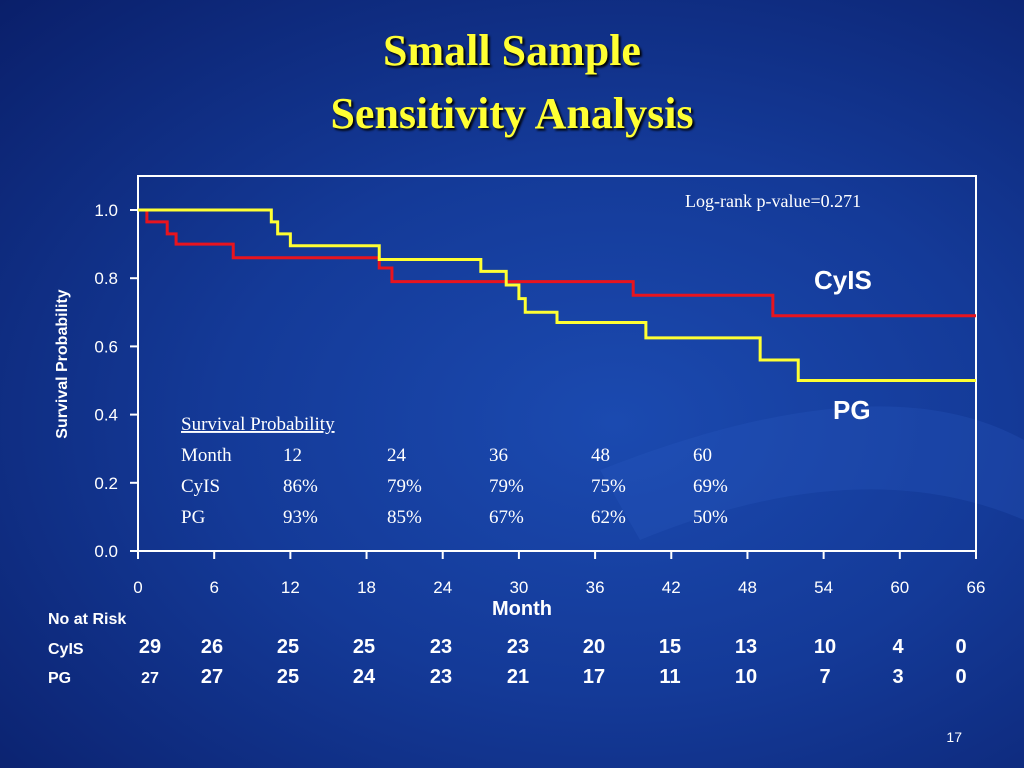  What do you see at coordinates (506, 517) in the screenshot?
I see `survival-table-cell: 67%` at bounding box center [506, 517].